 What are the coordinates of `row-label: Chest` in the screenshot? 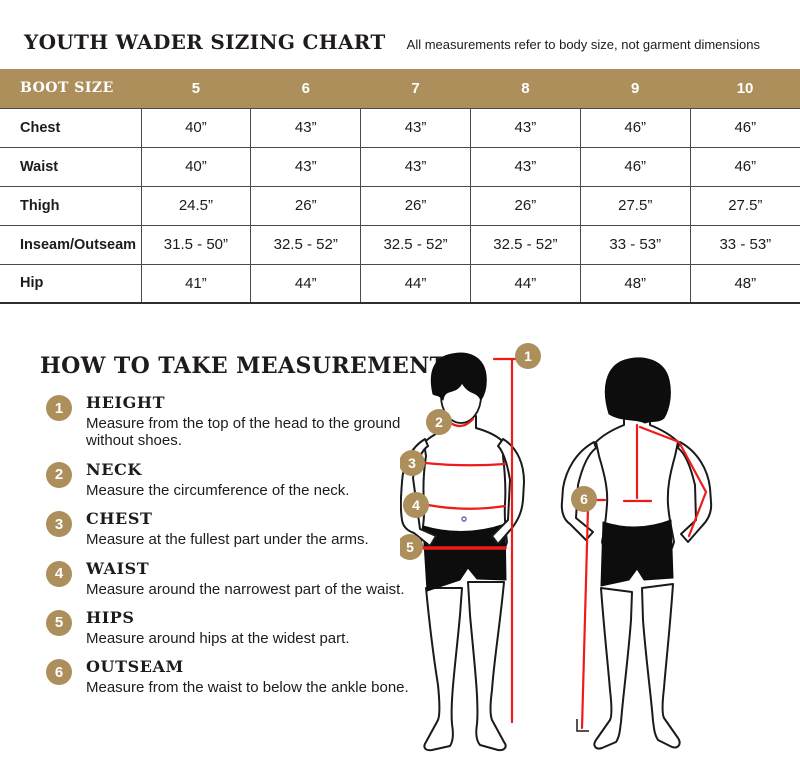 It's located at (71, 127).